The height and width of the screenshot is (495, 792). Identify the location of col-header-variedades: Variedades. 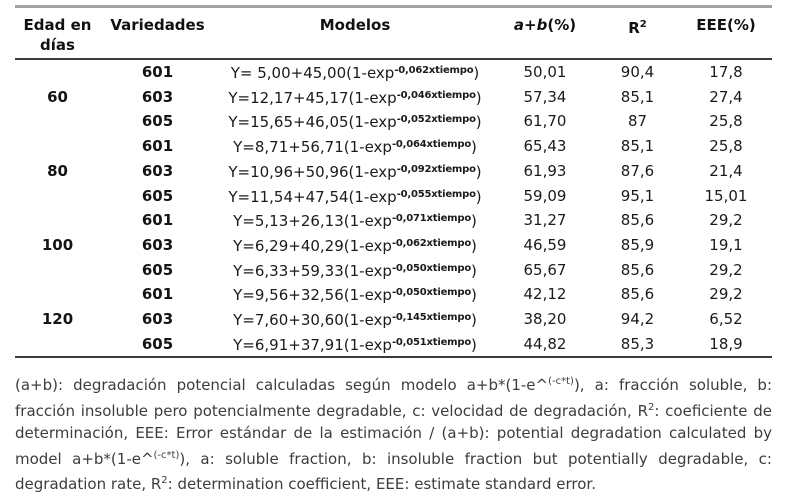
(157, 33).